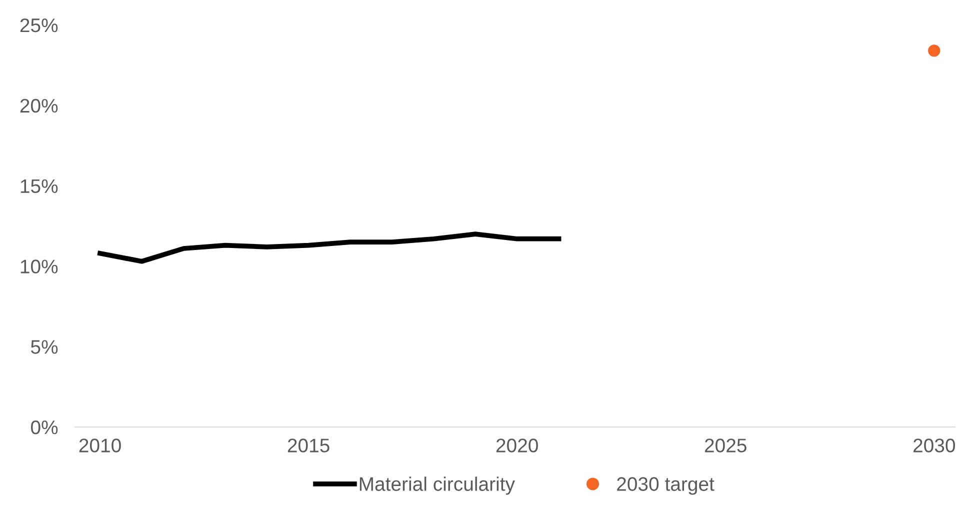 The image size is (957, 506). Describe the element at coordinates (330, 248) in the screenshot. I see `line-series` at that location.